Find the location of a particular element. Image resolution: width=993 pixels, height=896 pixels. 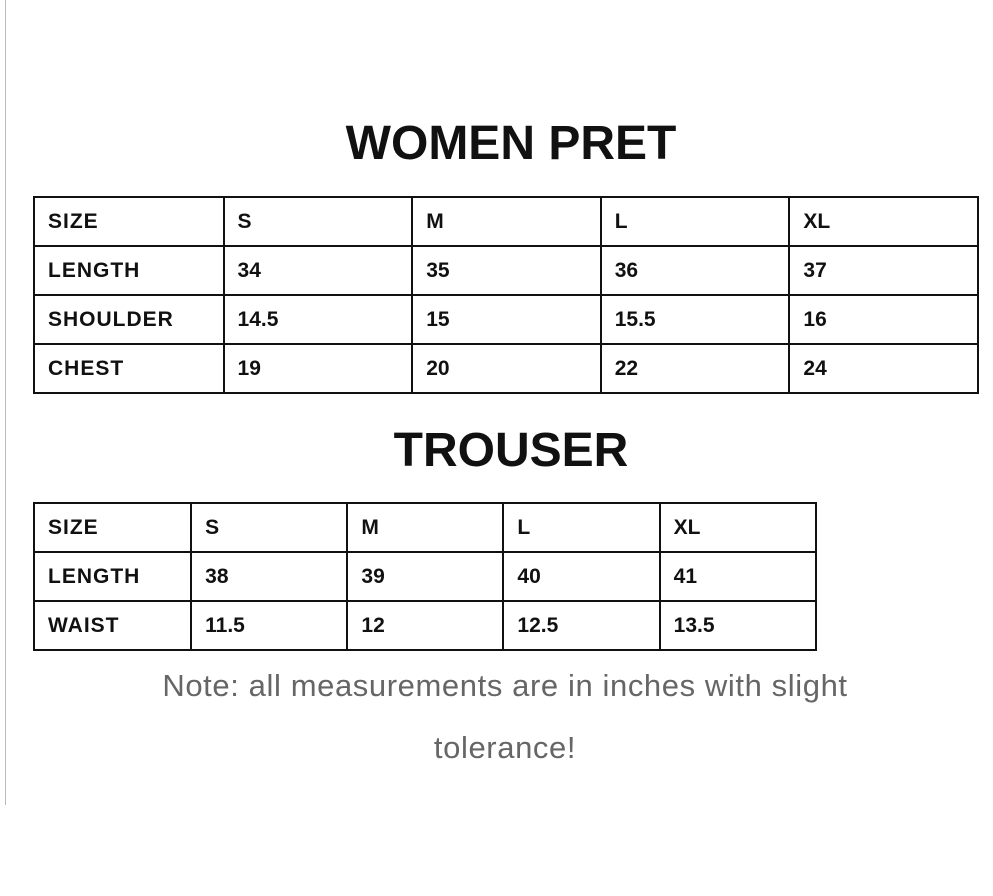

table-cell: 34 is located at coordinates (318, 270).